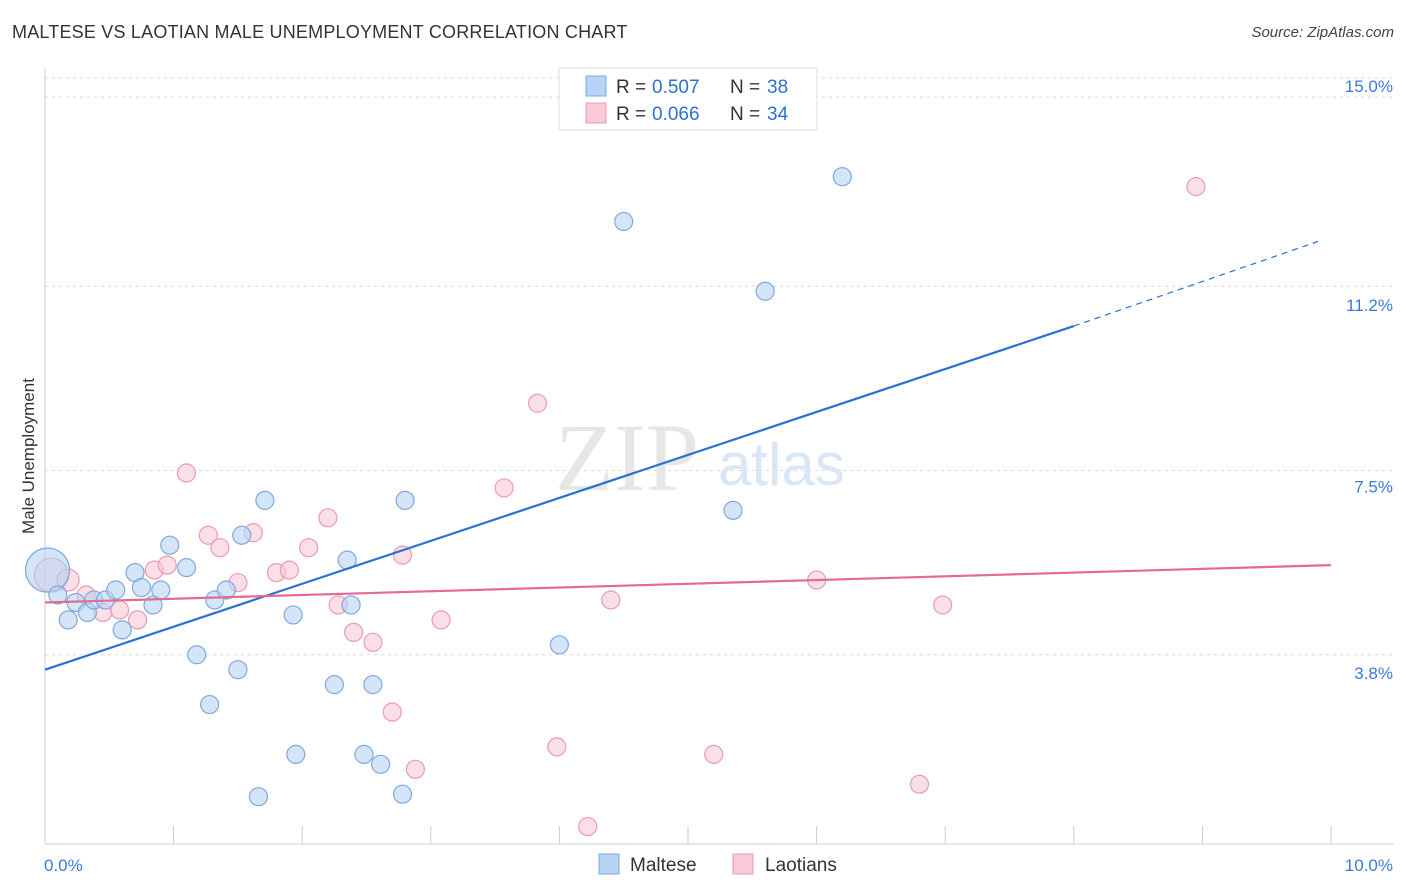 The image size is (1406, 892). Describe the element at coordinates (1369, 305) in the screenshot. I see `y-tick-label: 11.2%` at that location.